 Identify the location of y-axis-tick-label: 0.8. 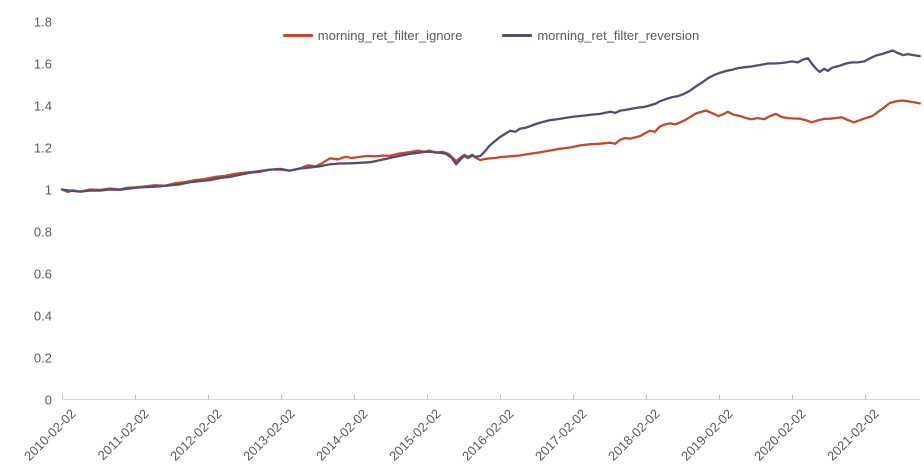
(42, 231).